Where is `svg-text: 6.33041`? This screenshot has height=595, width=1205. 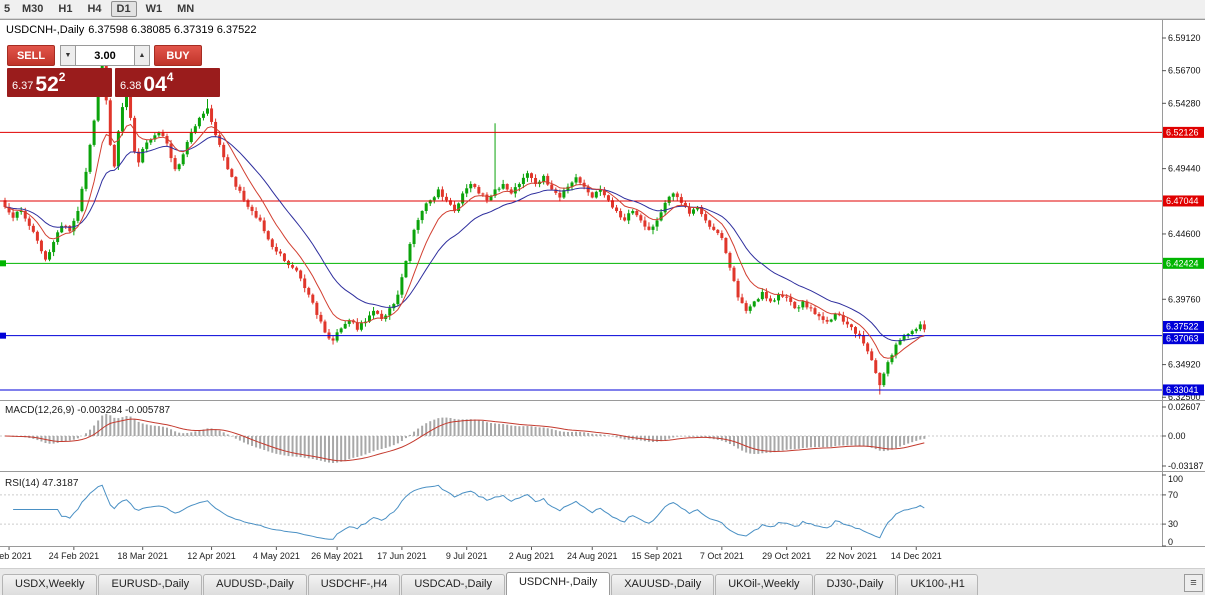 svg-text: 6.33041 is located at coordinates (1182, 390).